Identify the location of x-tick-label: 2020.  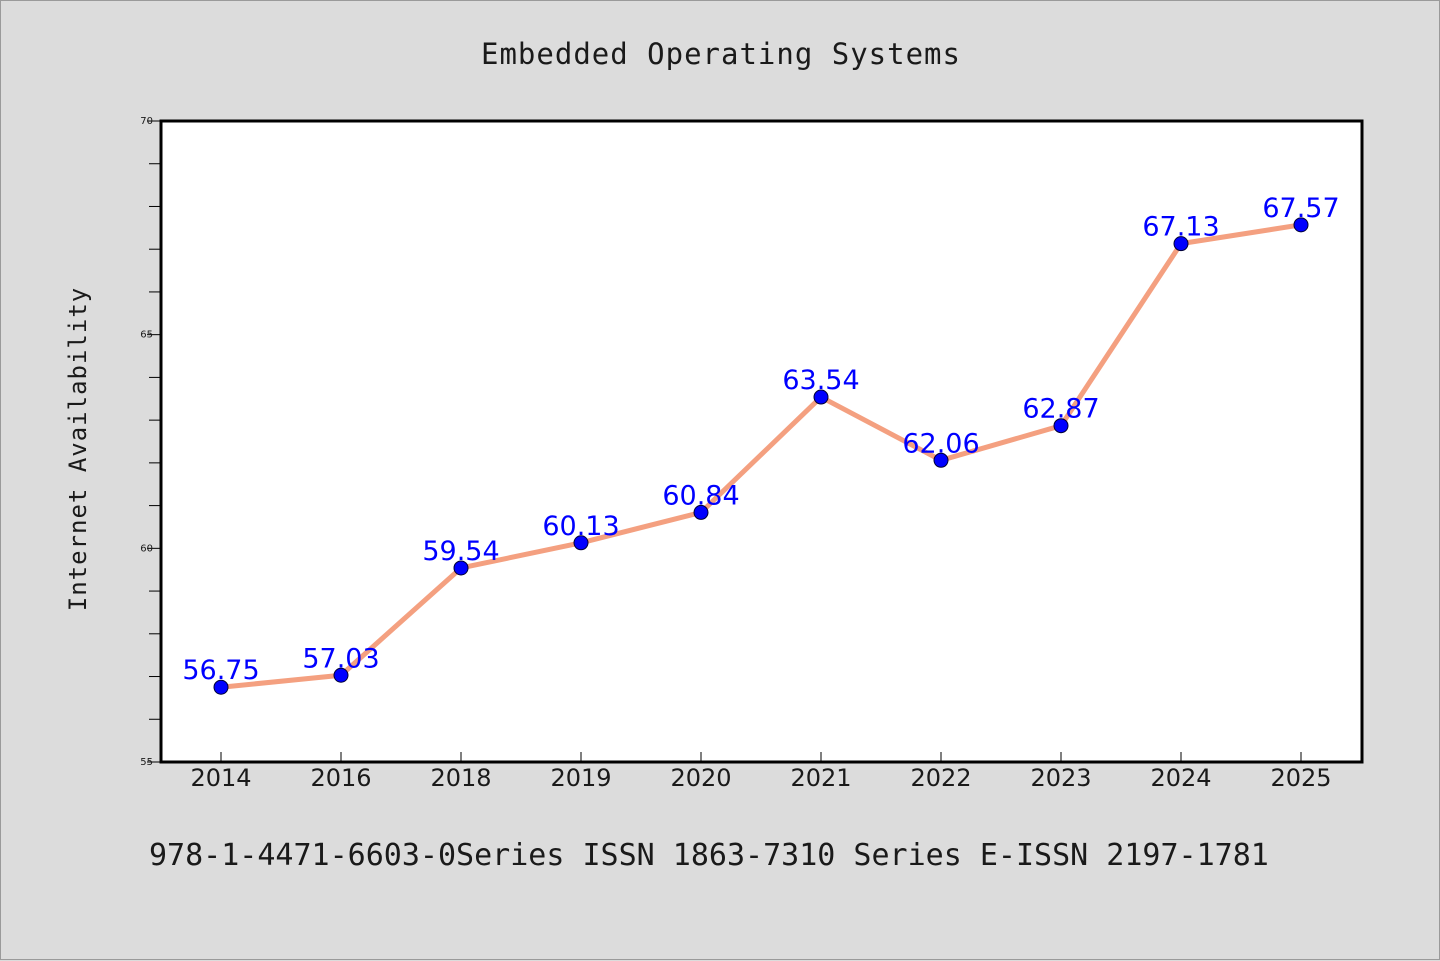
(700, 778).